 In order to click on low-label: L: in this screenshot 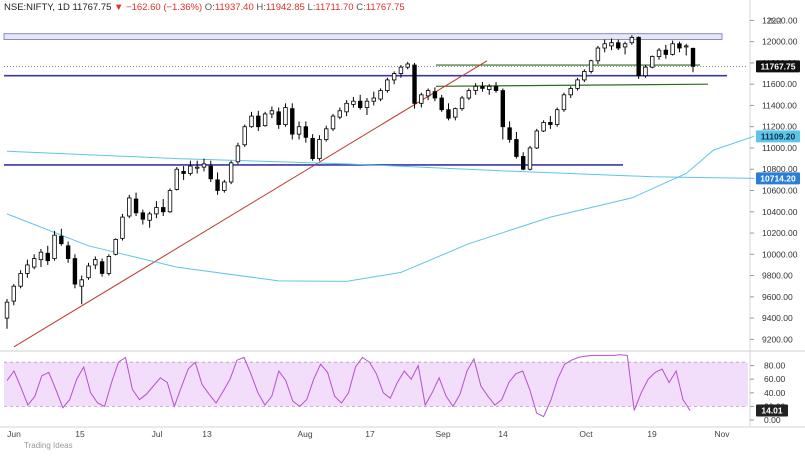, I will do `click(311, 7)`.